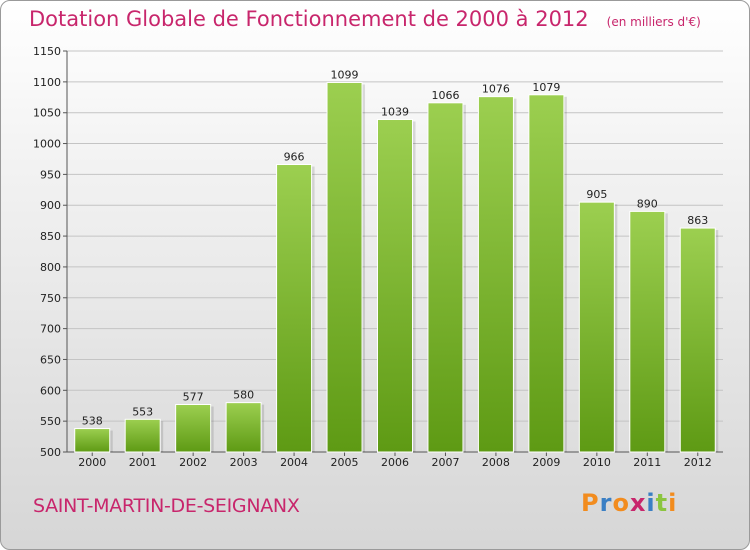 The width and height of the screenshot is (750, 550). I want to click on x-tick-label: 2000, so click(92, 462).